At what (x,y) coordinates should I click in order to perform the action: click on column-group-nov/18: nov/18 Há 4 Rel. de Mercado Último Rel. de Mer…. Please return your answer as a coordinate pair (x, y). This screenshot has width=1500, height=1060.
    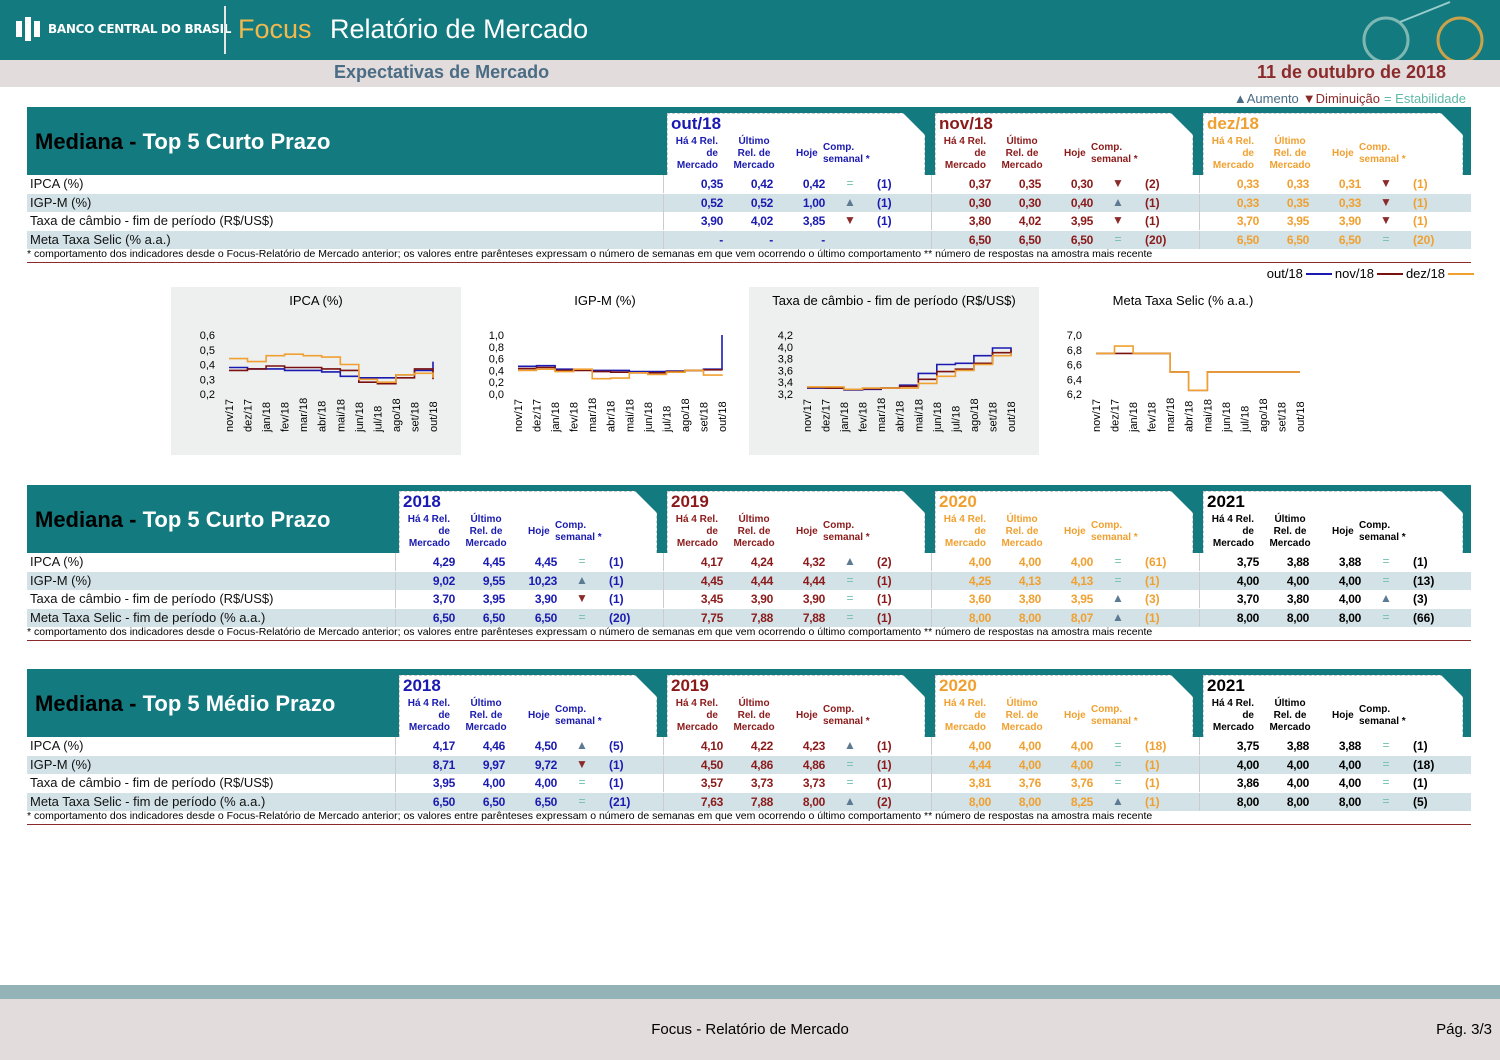
    Looking at the image, I should click on (1064, 144).